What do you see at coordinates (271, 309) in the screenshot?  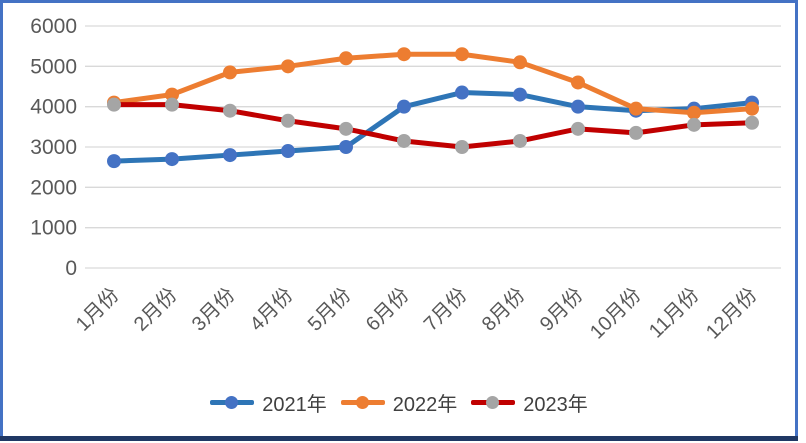 I see `x-axis-tick-label: 4月份` at bounding box center [271, 309].